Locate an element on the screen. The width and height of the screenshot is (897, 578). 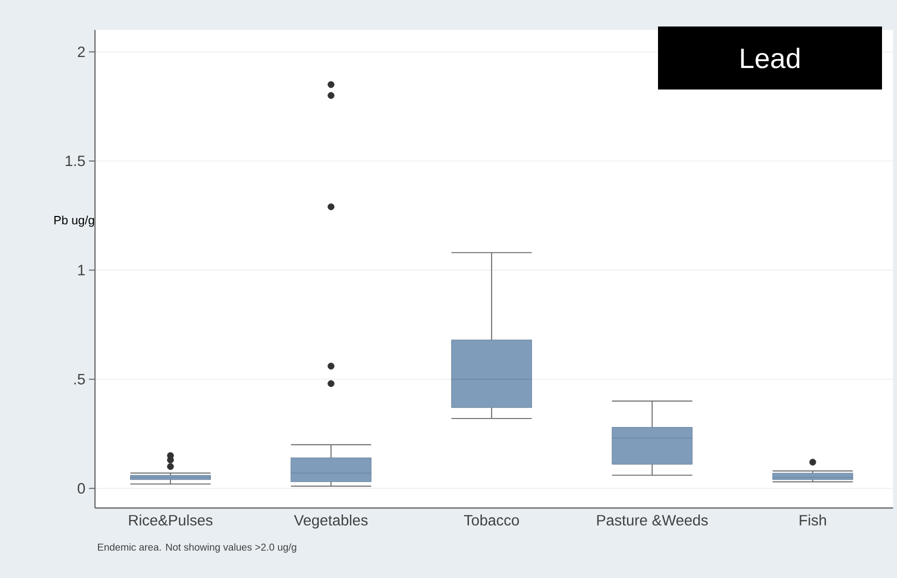
y-tick-label: .5 is located at coordinates (79, 379).